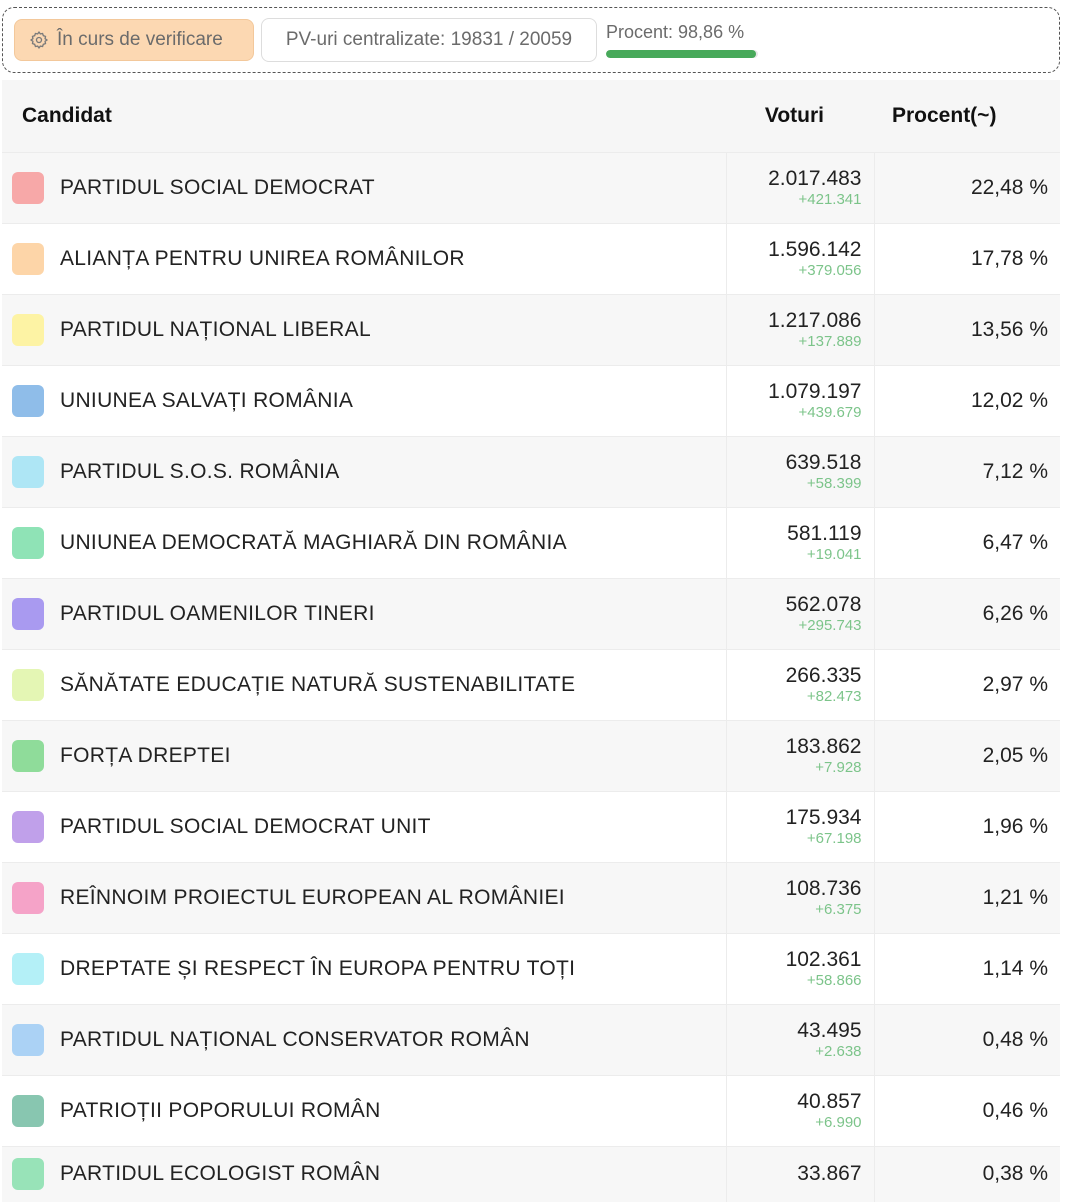  I want to click on votes-total: 102.361, so click(823, 959).